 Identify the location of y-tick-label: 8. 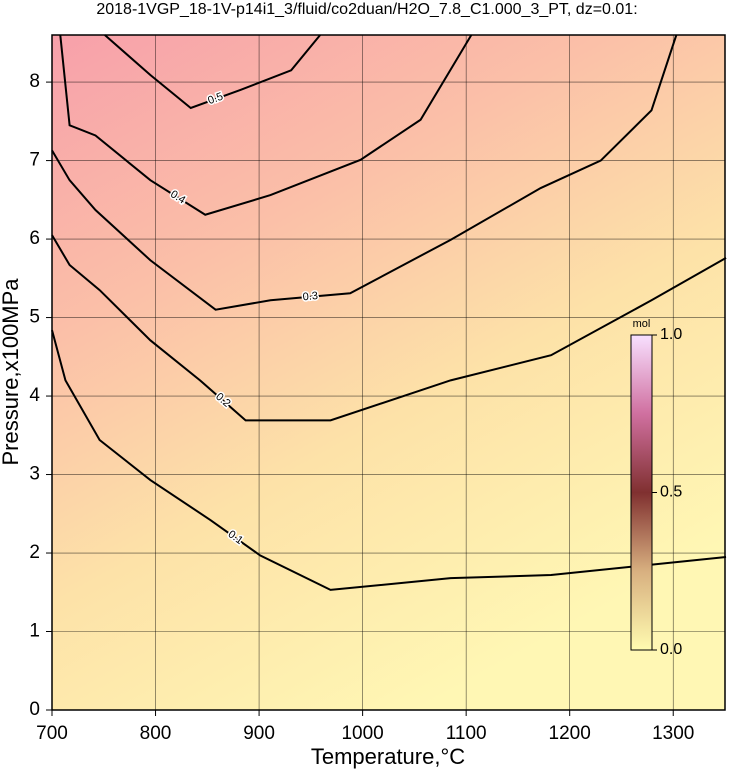
(34, 81).